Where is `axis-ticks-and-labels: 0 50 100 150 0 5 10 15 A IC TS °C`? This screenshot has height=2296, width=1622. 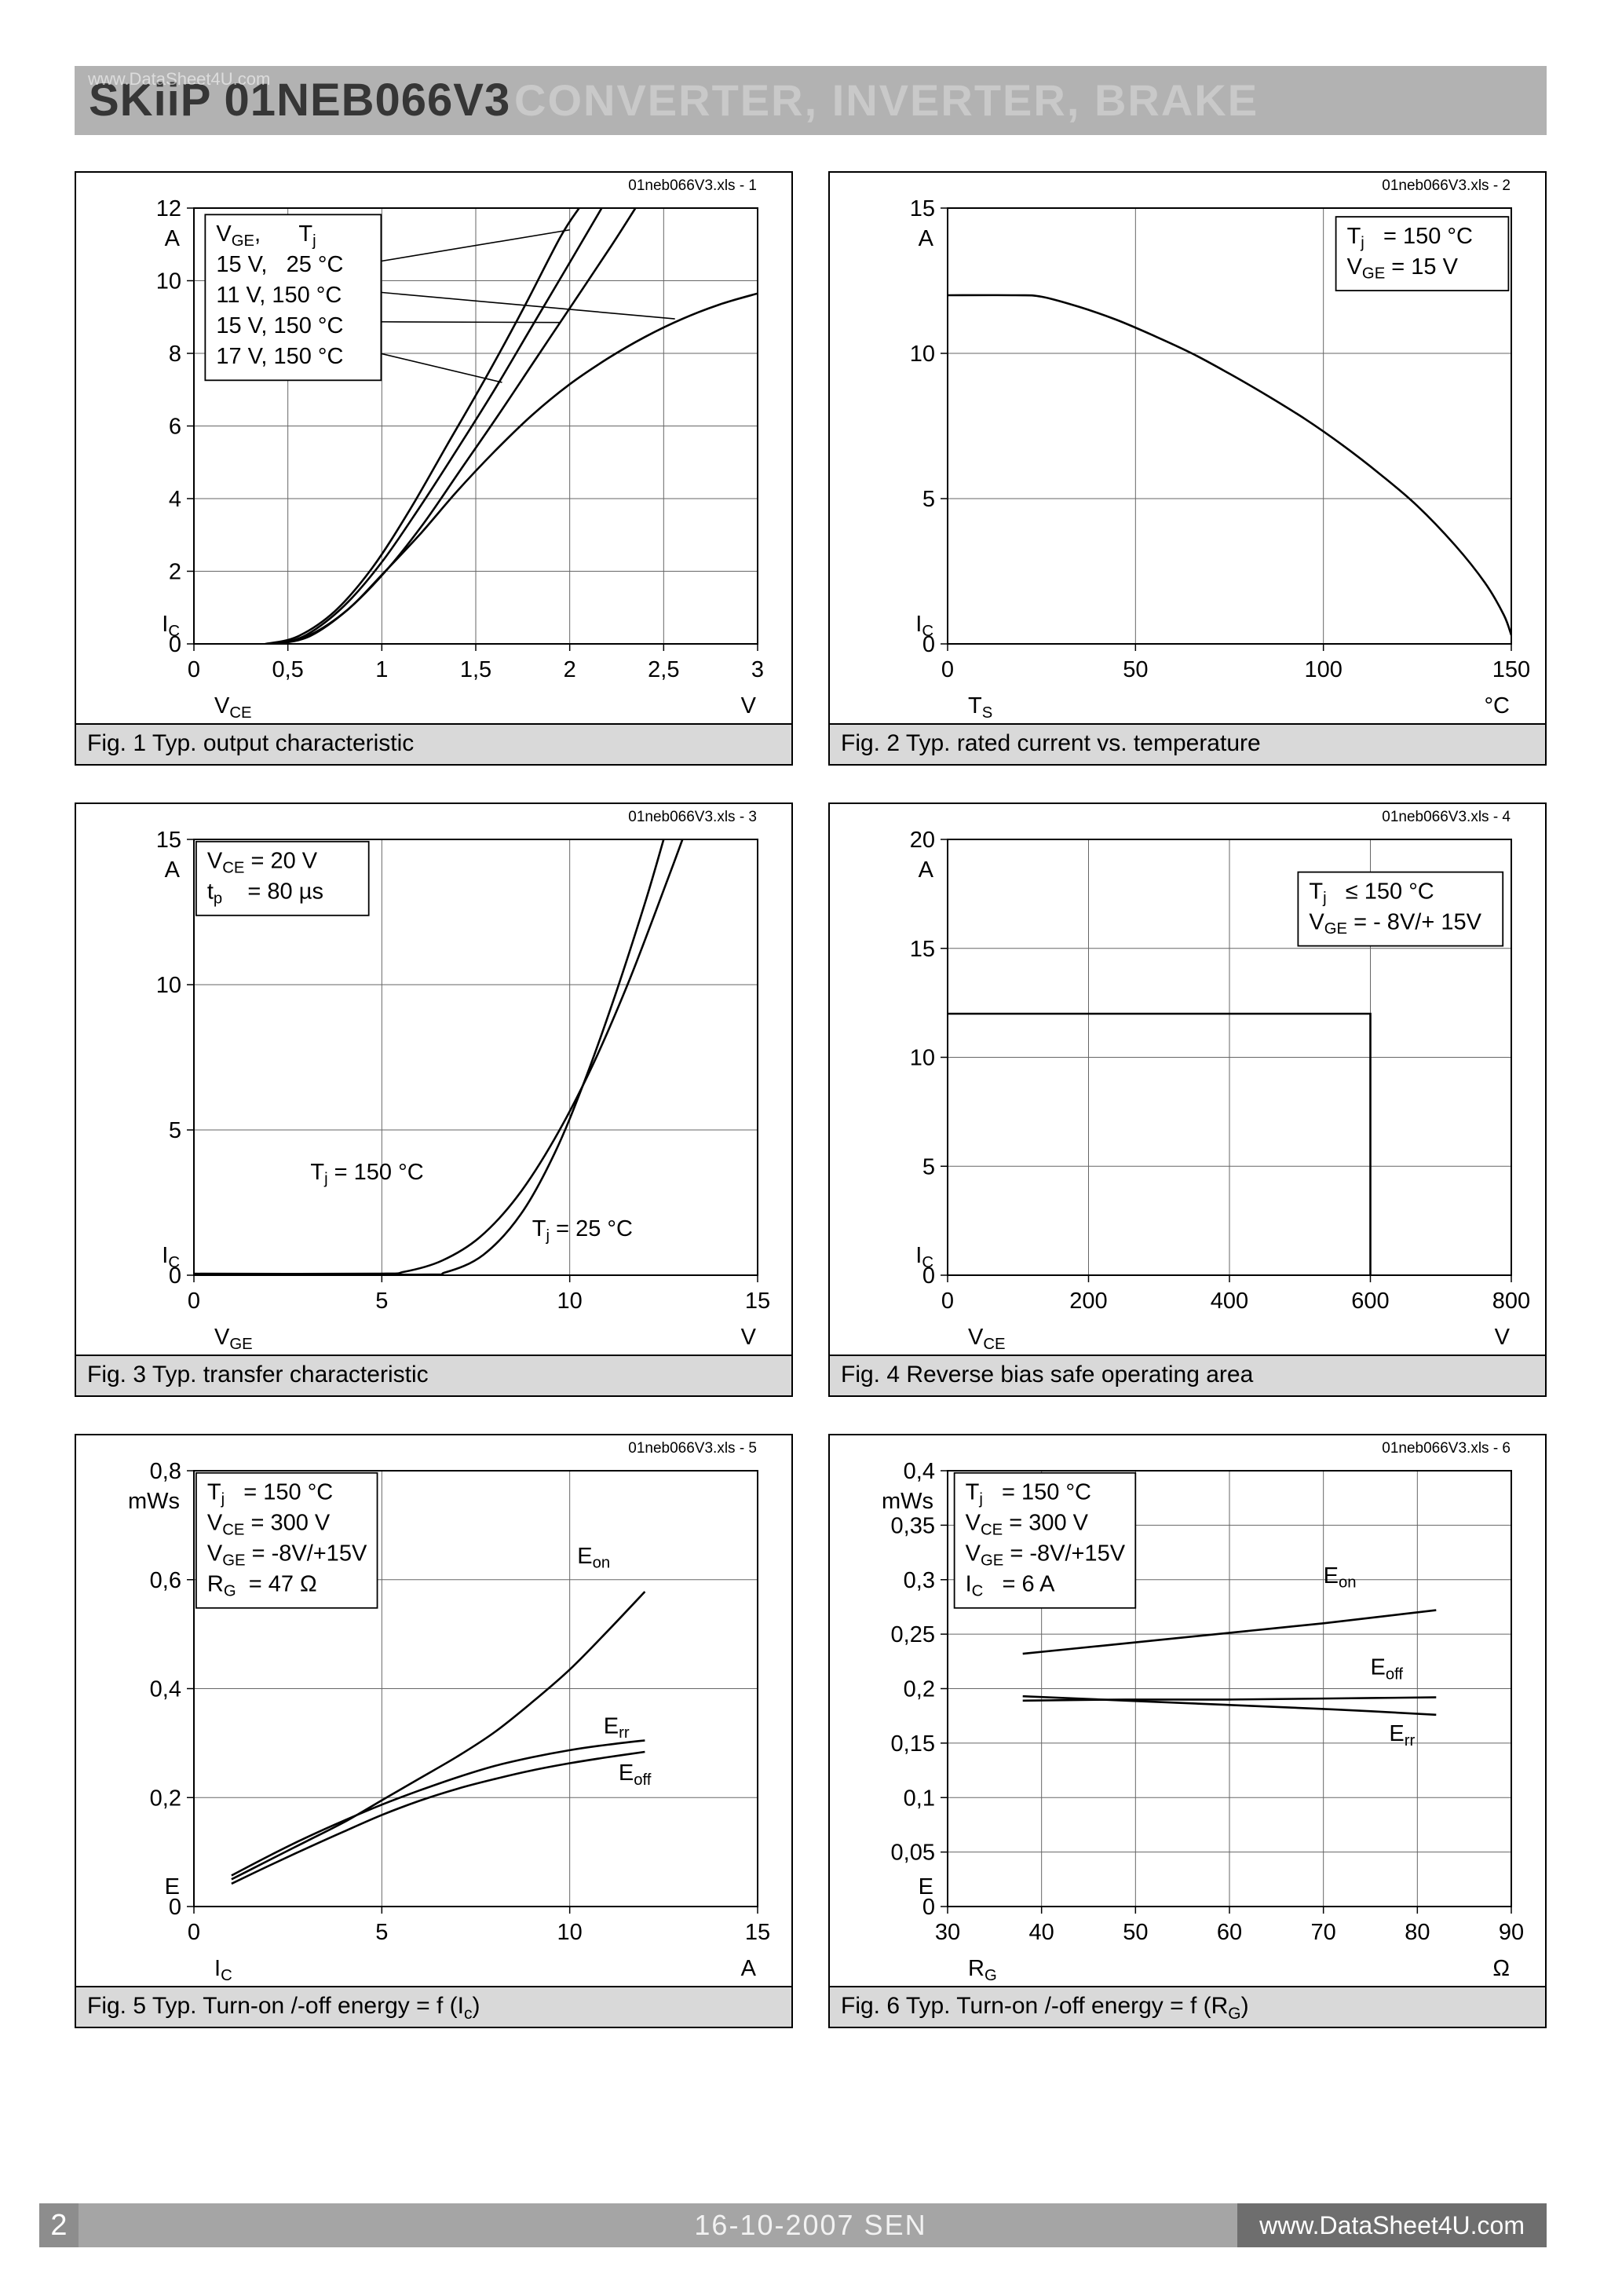
axis-ticks-and-labels: 0 50 100 150 0 5 10 15 A IC TS °C is located at coordinates (1220, 459).